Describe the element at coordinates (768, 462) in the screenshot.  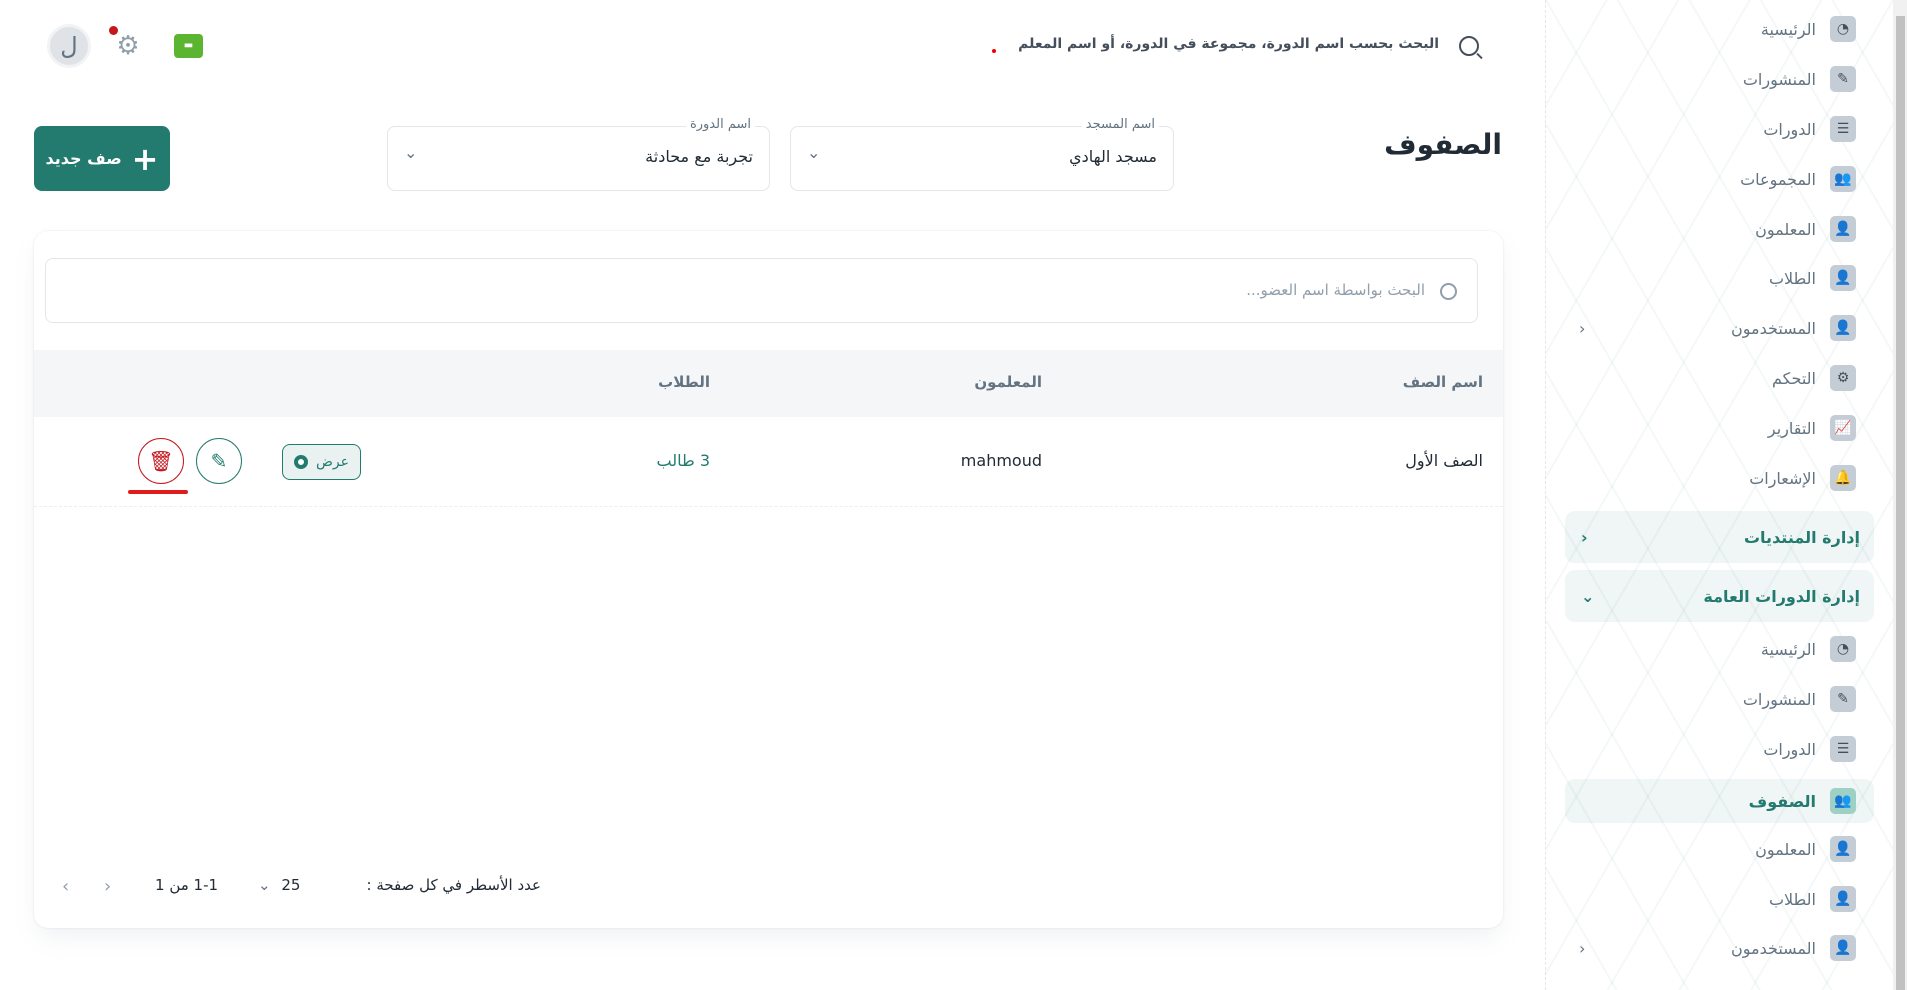
I see `table-row: الصف الأول mahmoud 3 طالب عرض ✎ 🗑` at that location.